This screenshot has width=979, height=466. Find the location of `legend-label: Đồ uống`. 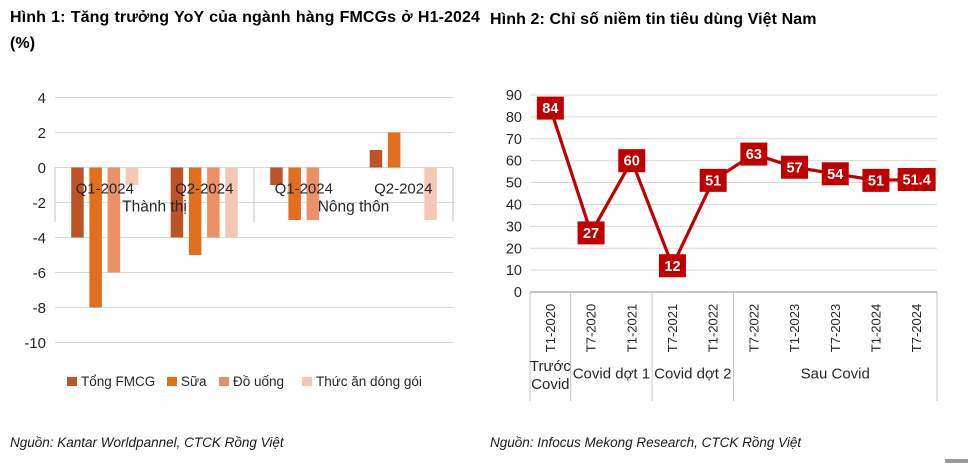

legend-label: Đồ uống is located at coordinates (258, 381).